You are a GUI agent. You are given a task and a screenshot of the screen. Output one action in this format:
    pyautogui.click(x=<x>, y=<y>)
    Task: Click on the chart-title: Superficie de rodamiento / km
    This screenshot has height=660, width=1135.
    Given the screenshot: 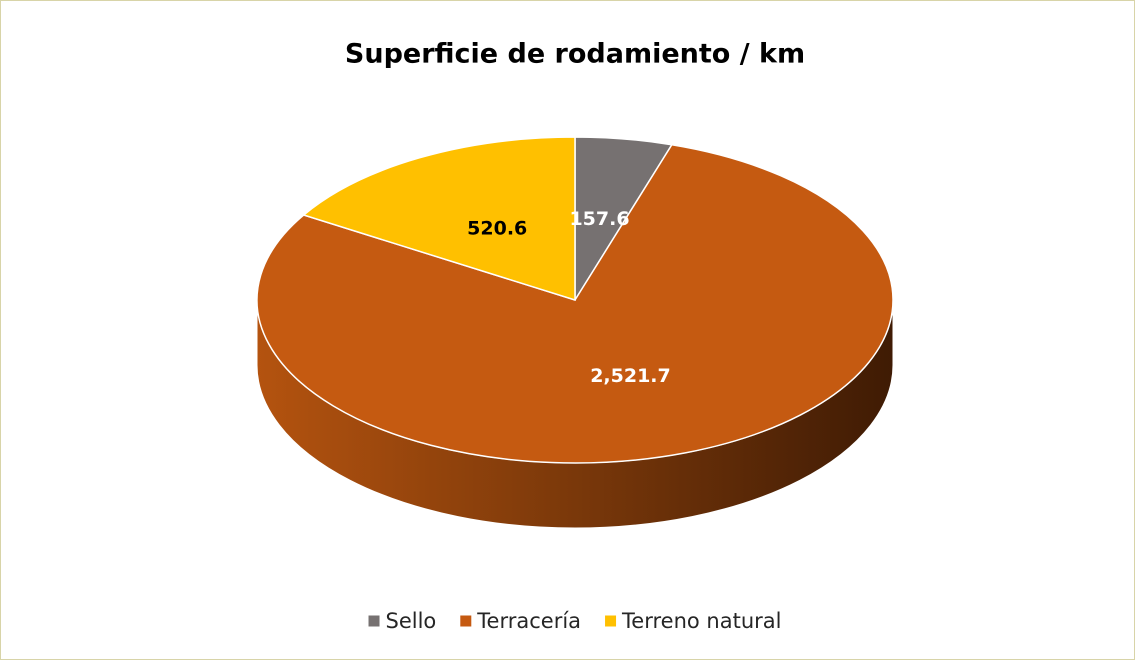 What is the action you would take?
    pyautogui.click(x=575, y=54)
    